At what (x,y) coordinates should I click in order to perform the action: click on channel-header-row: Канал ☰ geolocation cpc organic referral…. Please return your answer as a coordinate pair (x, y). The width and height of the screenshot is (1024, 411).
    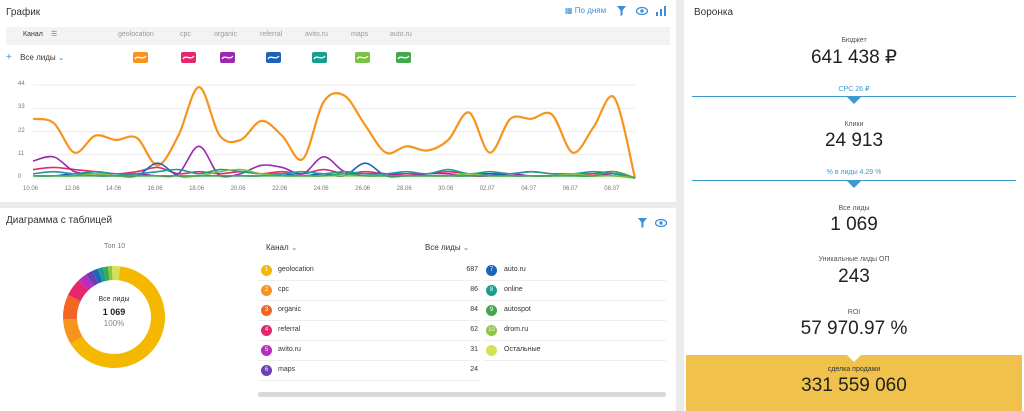
    Looking at the image, I should click on (338, 36).